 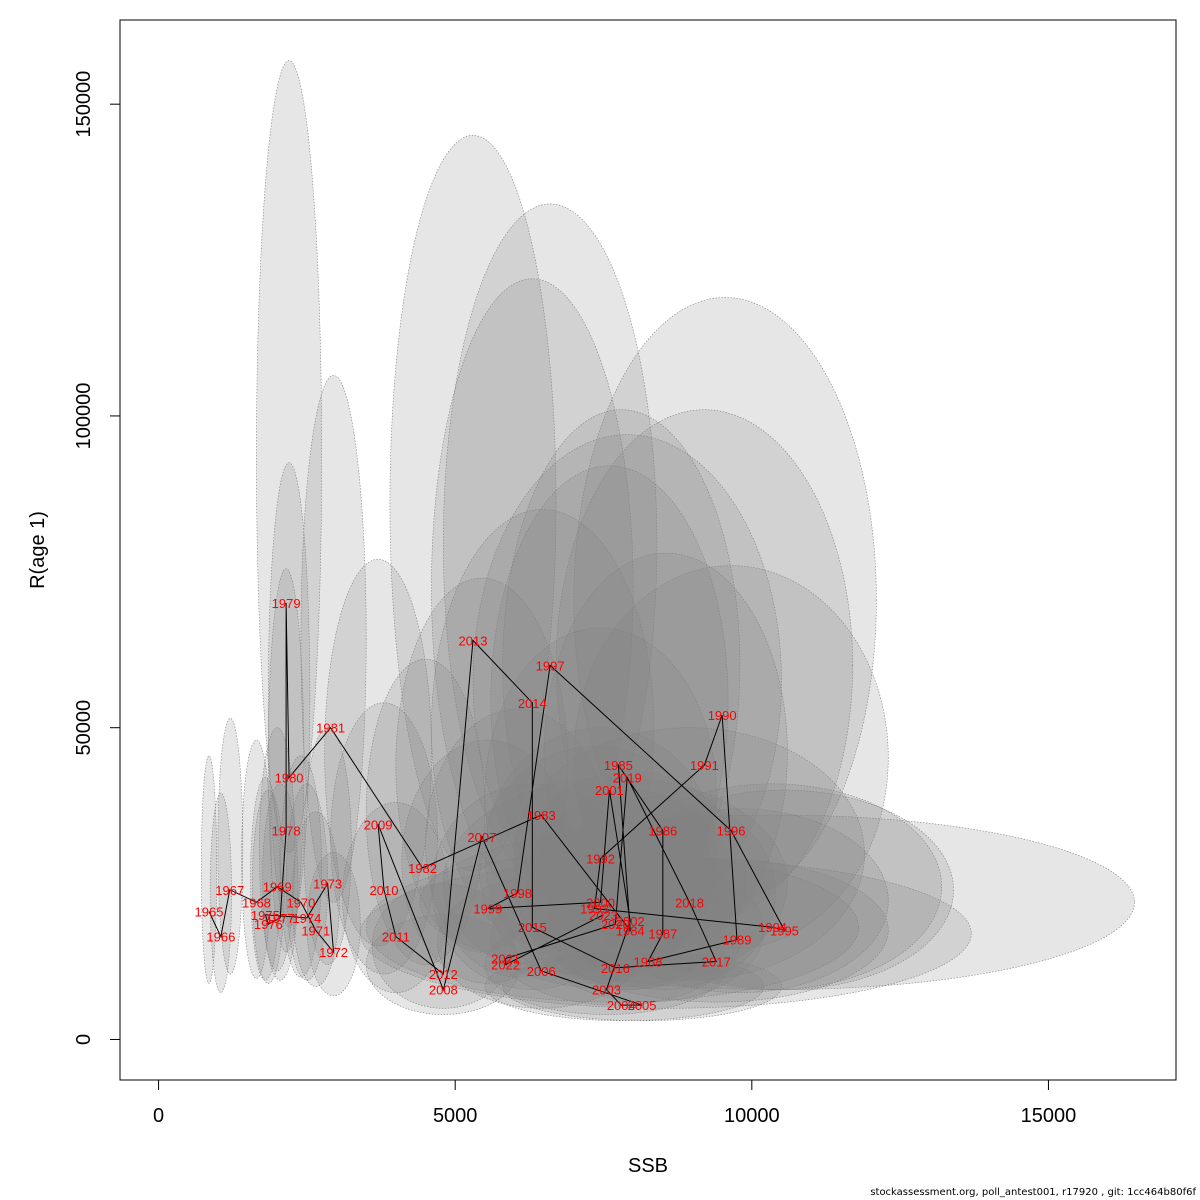 What do you see at coordinates (265, 915) in the screenshot?
I see `point-label-1975: 1975` at bounding box center [265, 915].